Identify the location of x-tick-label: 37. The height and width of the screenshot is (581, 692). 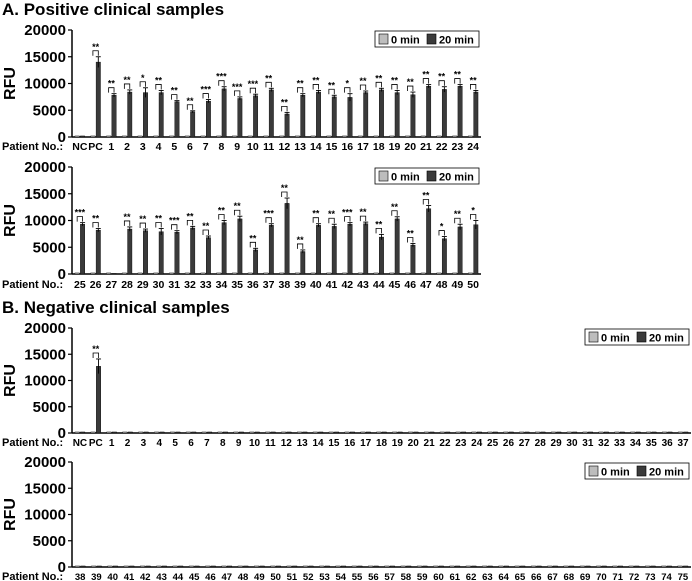
(684, 443).